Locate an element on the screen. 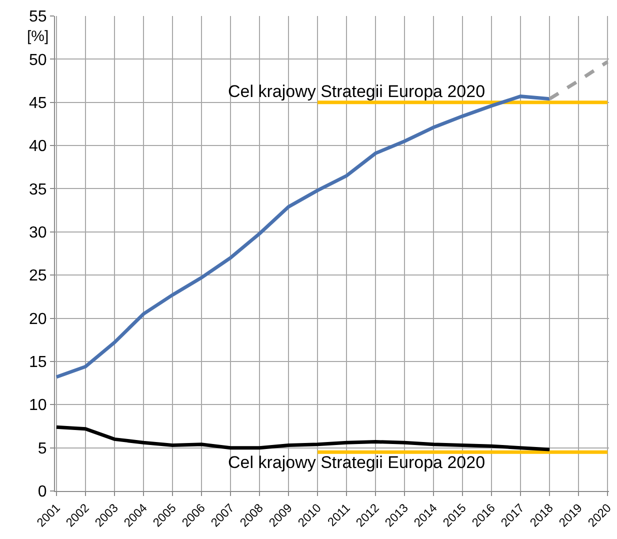 The width and height of the screenshot is (617, 539). y-tick-label: 50 is located at coordinates (38, 60).